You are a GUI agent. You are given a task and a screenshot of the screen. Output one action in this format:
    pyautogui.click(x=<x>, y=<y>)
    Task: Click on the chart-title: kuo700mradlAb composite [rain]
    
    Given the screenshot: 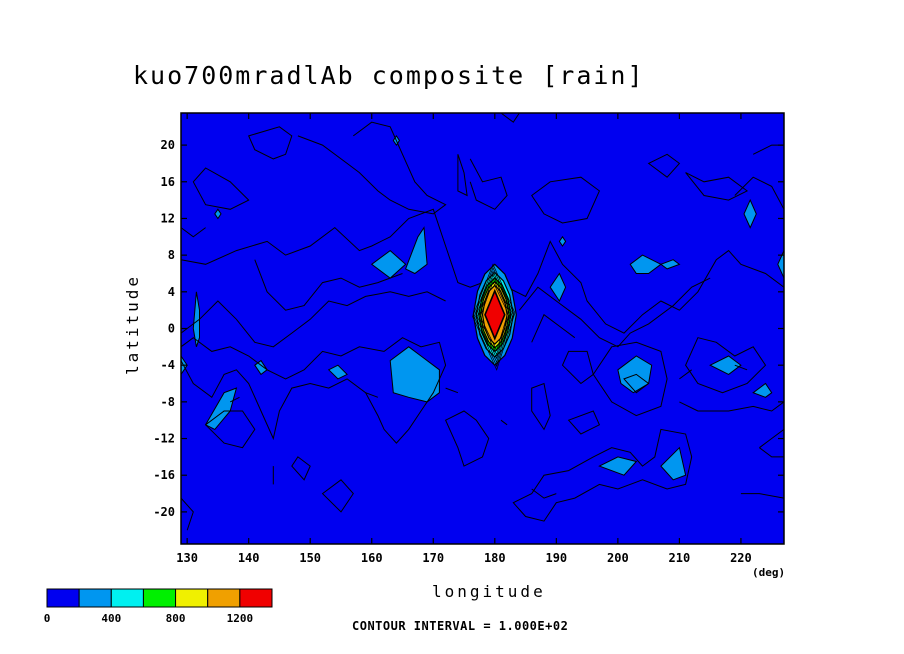 What is the action you would take?
    pyautogui.click(x=389, y=75)
    